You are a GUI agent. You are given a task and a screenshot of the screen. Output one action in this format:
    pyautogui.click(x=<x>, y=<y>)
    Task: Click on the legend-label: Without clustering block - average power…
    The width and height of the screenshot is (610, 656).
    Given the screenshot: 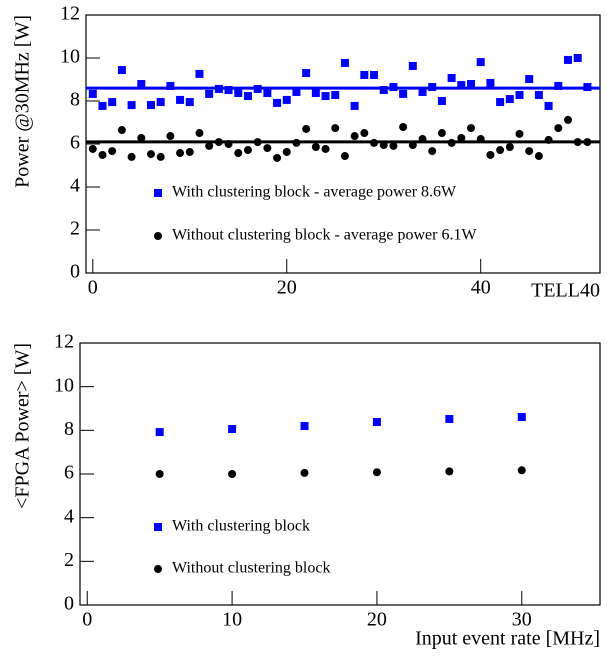 What is the action you would take?
    pyautogui.click(x=324, y=235)
    